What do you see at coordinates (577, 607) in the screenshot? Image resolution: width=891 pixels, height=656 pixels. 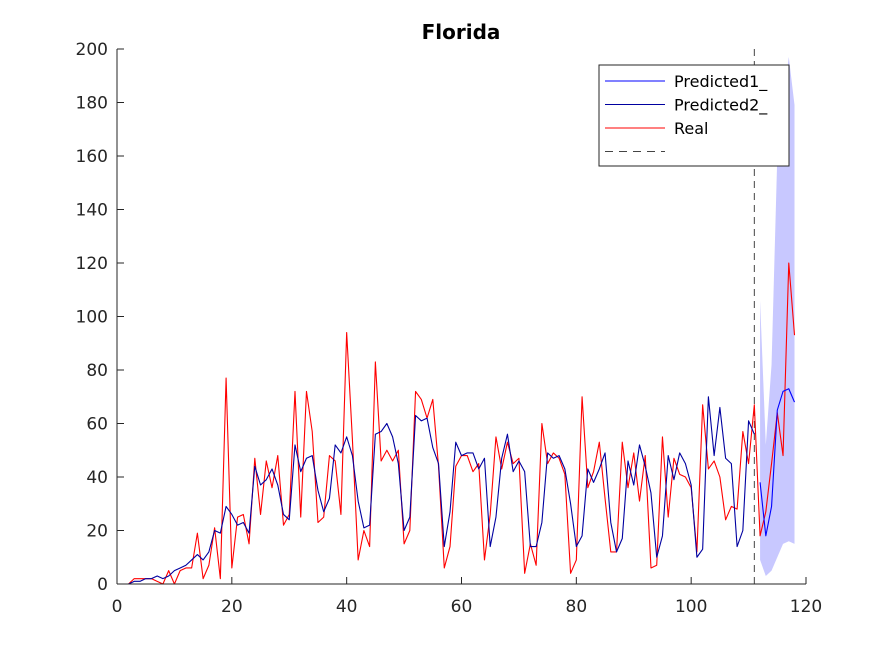 I see `x-tick-label: 80` at bounding box center [577, 607].